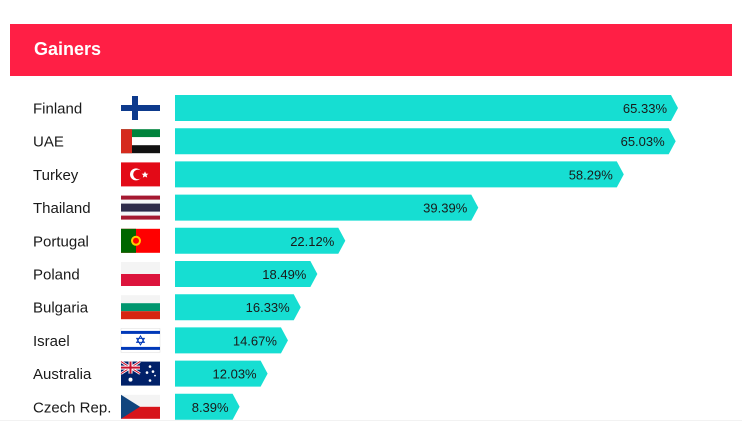 The image size is (742, 438). What do you see at coordinates (140, 174) in the screenshot?
I see `turkey-flag-icon` at bounding box center [140, 174].